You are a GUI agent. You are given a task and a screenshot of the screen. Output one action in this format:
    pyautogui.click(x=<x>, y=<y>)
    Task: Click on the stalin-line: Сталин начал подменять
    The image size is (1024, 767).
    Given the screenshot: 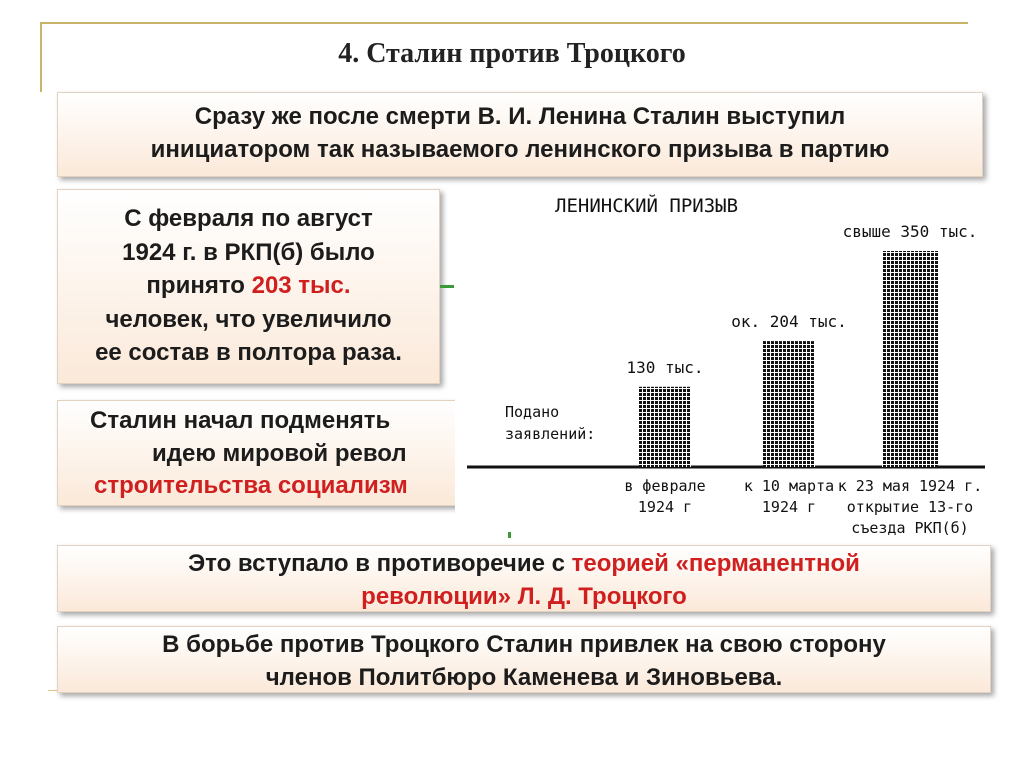 What is the action you would take?
    pyautogui.click(x=240, y=420)
    